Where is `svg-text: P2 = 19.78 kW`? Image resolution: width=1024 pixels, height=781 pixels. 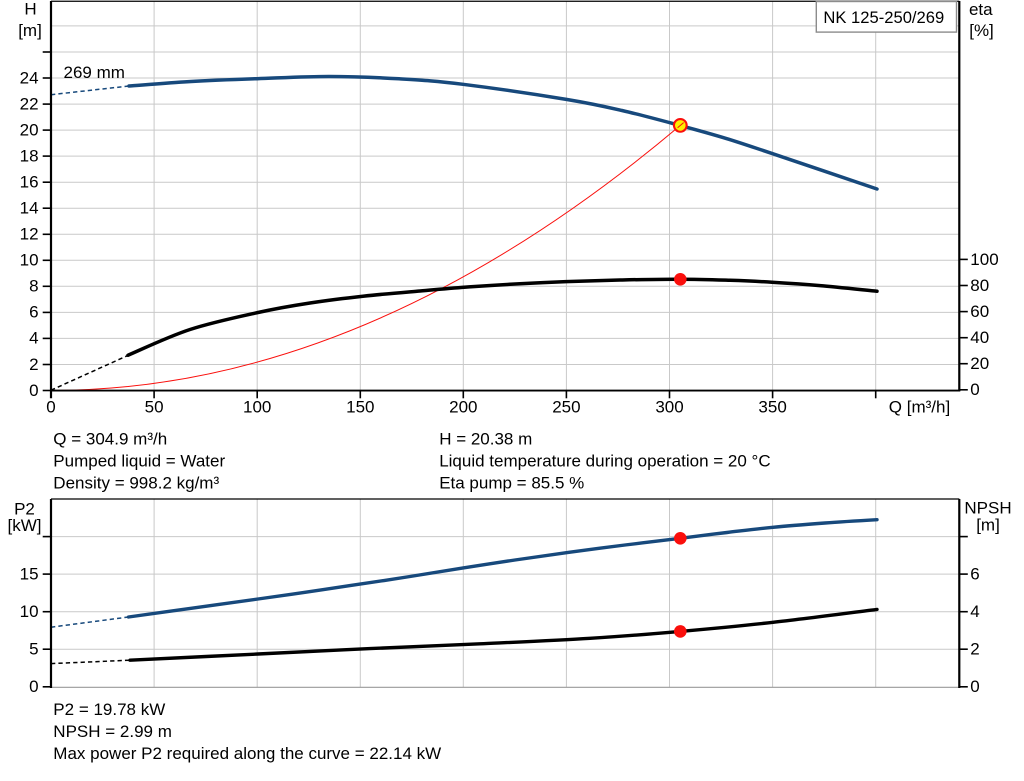
svg-text: P2 = 19.78 kW is located at coordinates (109, 709).